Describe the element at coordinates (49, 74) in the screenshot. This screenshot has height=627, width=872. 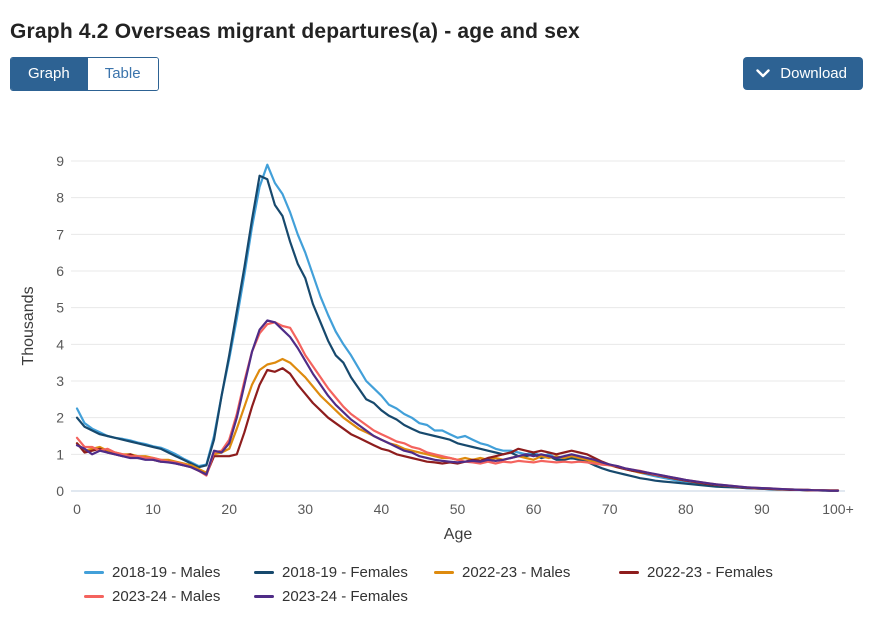
I see `tab-graph: Graph` at that location.